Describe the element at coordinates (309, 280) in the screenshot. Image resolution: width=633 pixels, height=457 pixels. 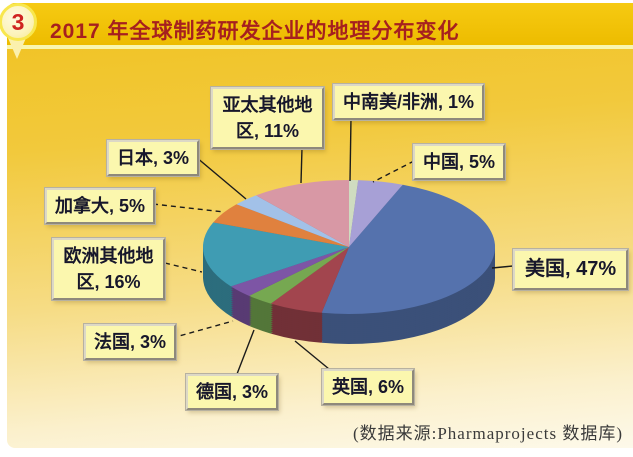
I see `pie-slice-uk` at that location.